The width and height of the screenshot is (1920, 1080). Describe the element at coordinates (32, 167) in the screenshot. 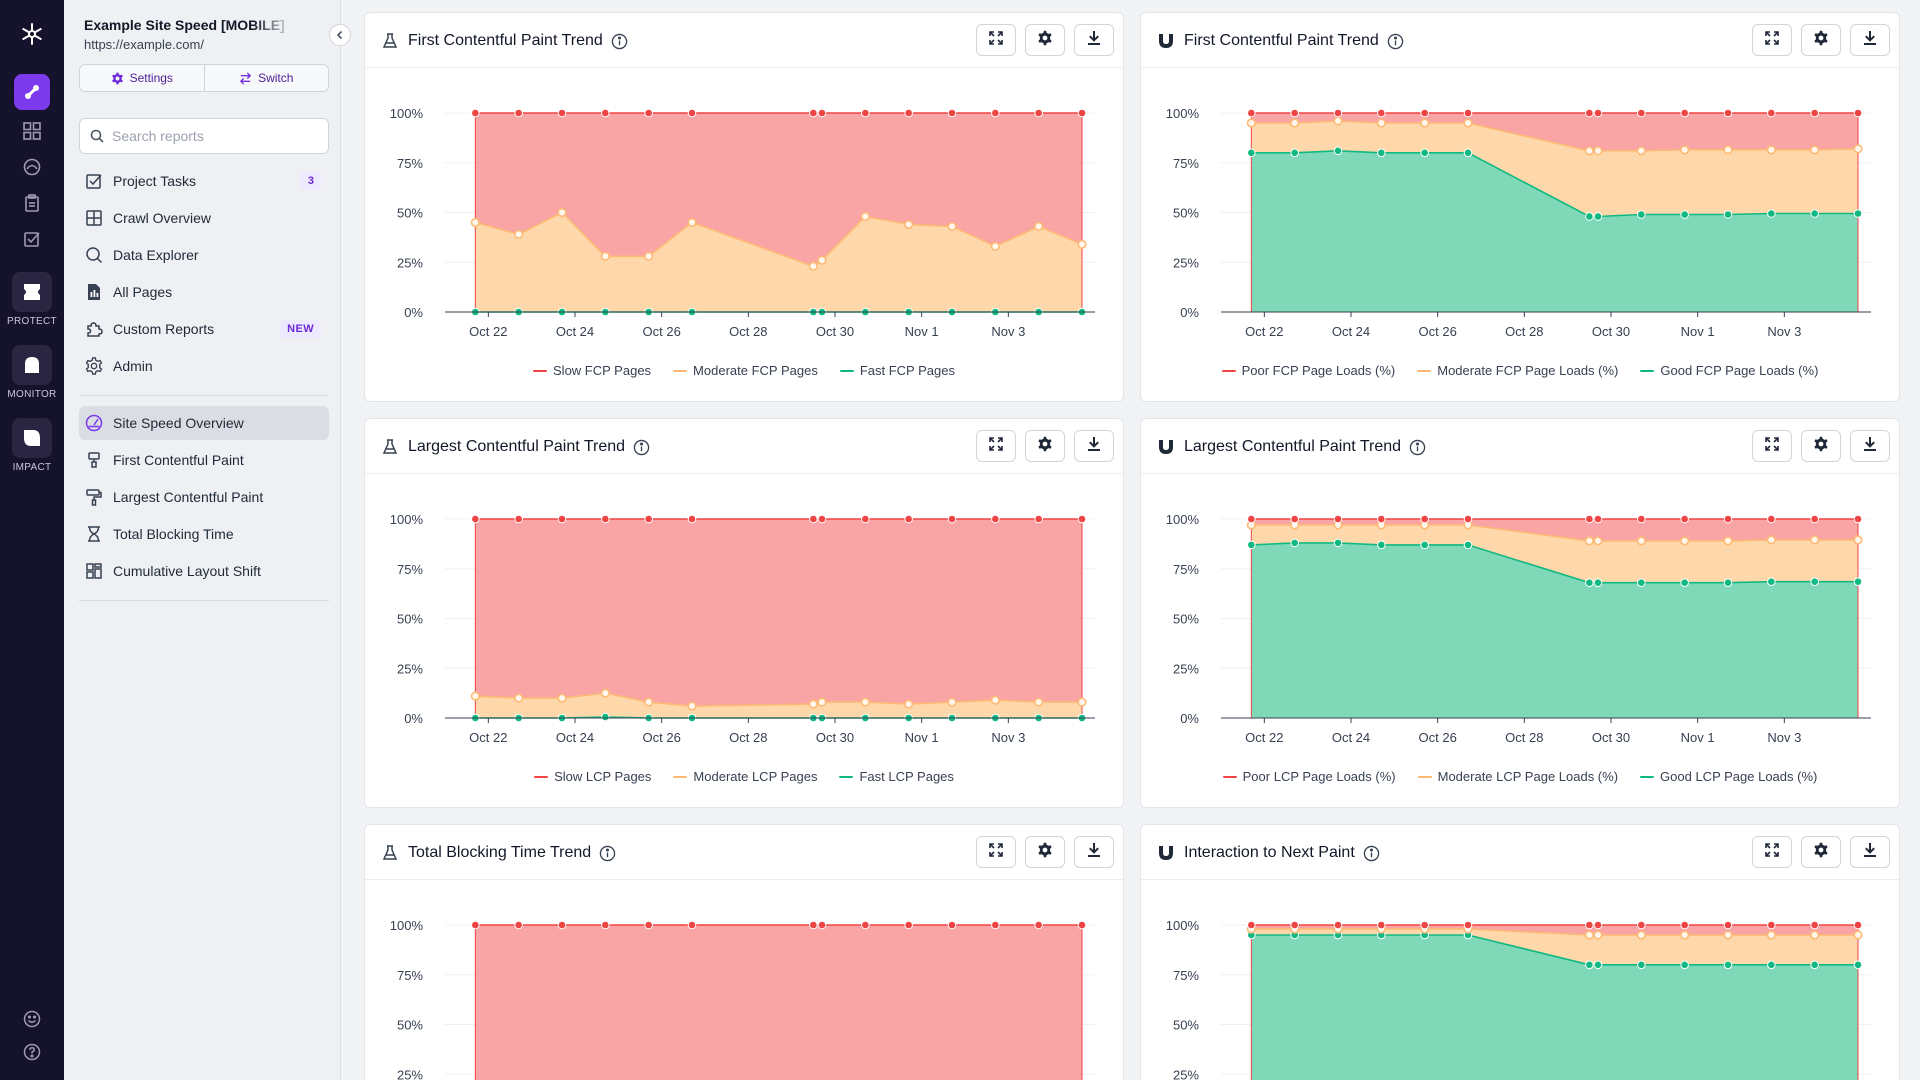

I see `speed-icon` at that location.